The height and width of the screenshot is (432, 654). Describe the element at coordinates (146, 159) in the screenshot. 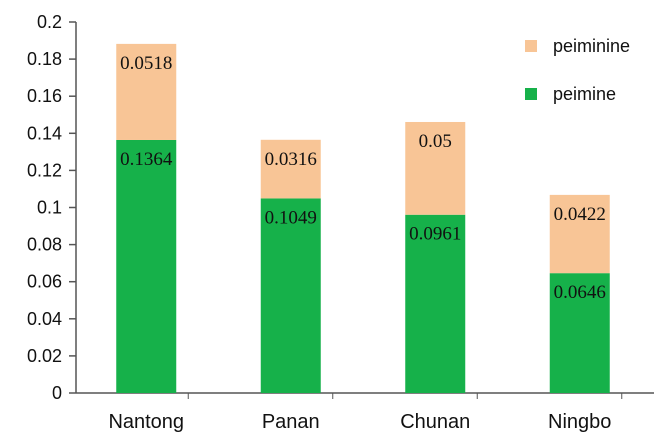

I see `data-label-peimine: 0.1364` at that location.